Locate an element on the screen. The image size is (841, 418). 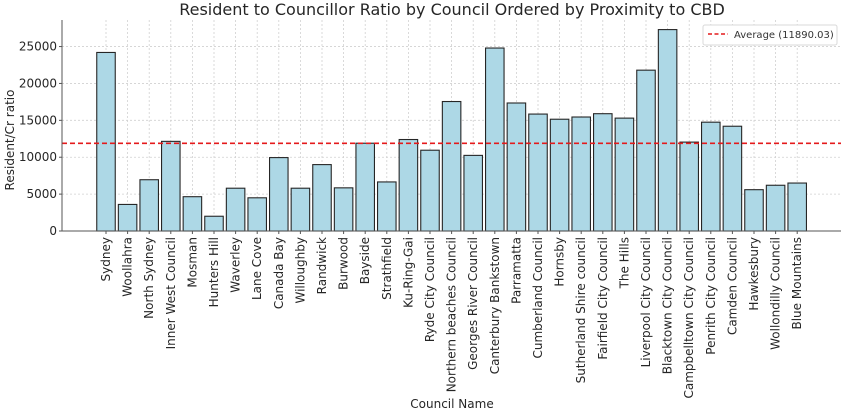
x-tick-label: Sutherland Shire council is located at coordinates (581, 310).